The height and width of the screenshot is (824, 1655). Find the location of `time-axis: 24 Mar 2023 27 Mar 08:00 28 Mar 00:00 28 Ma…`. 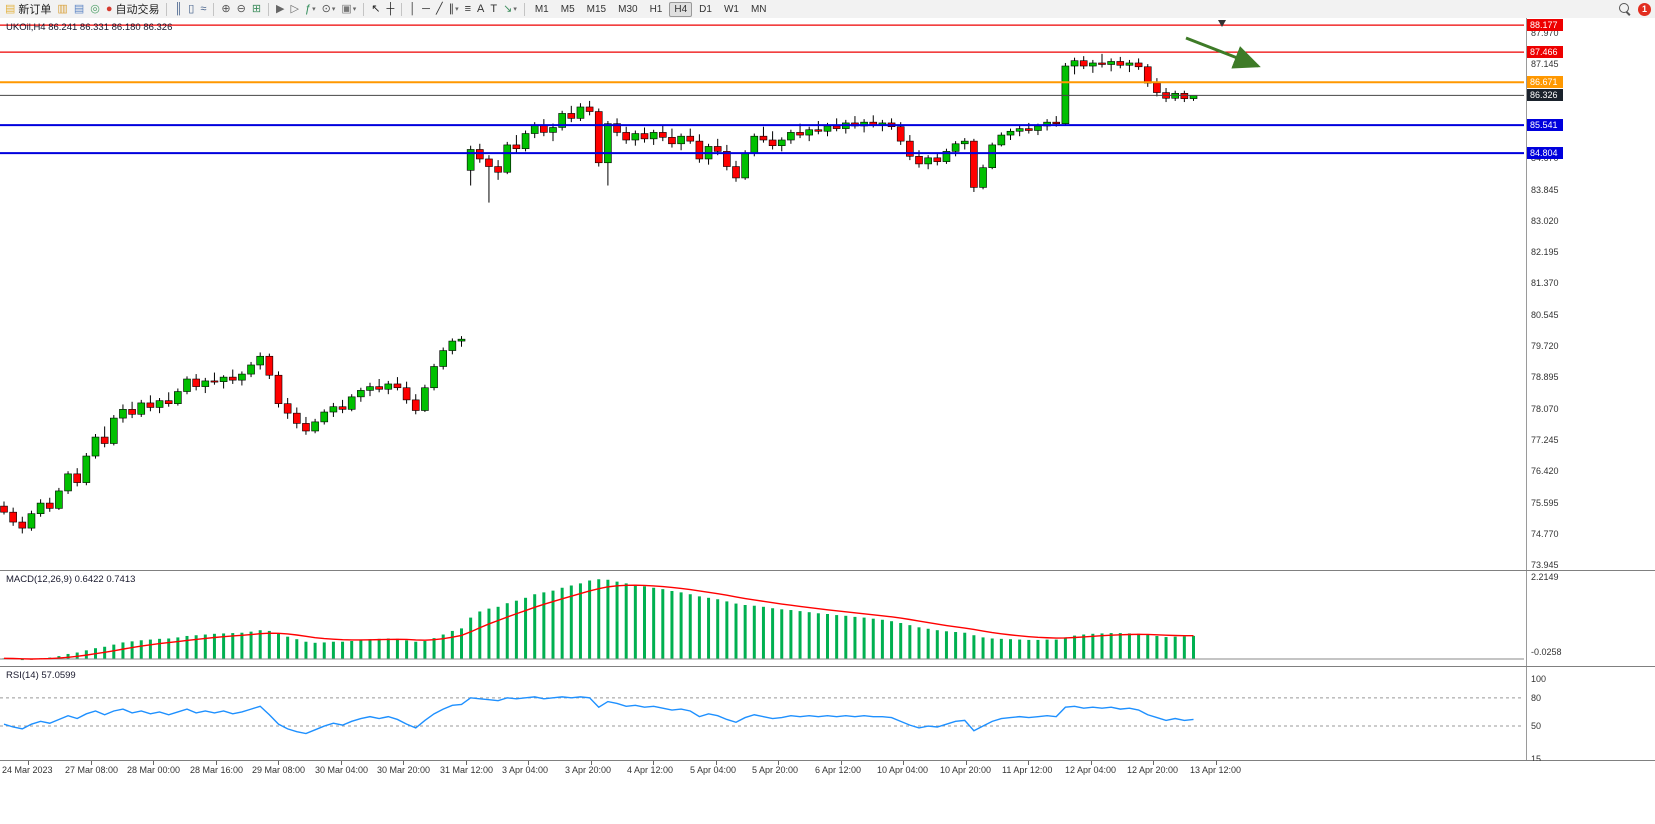

time-axis: 24 Mar 2023 27 Mar 08:00 28 Mar 00:00 28 Ma… is located at coordinates (827, 773).